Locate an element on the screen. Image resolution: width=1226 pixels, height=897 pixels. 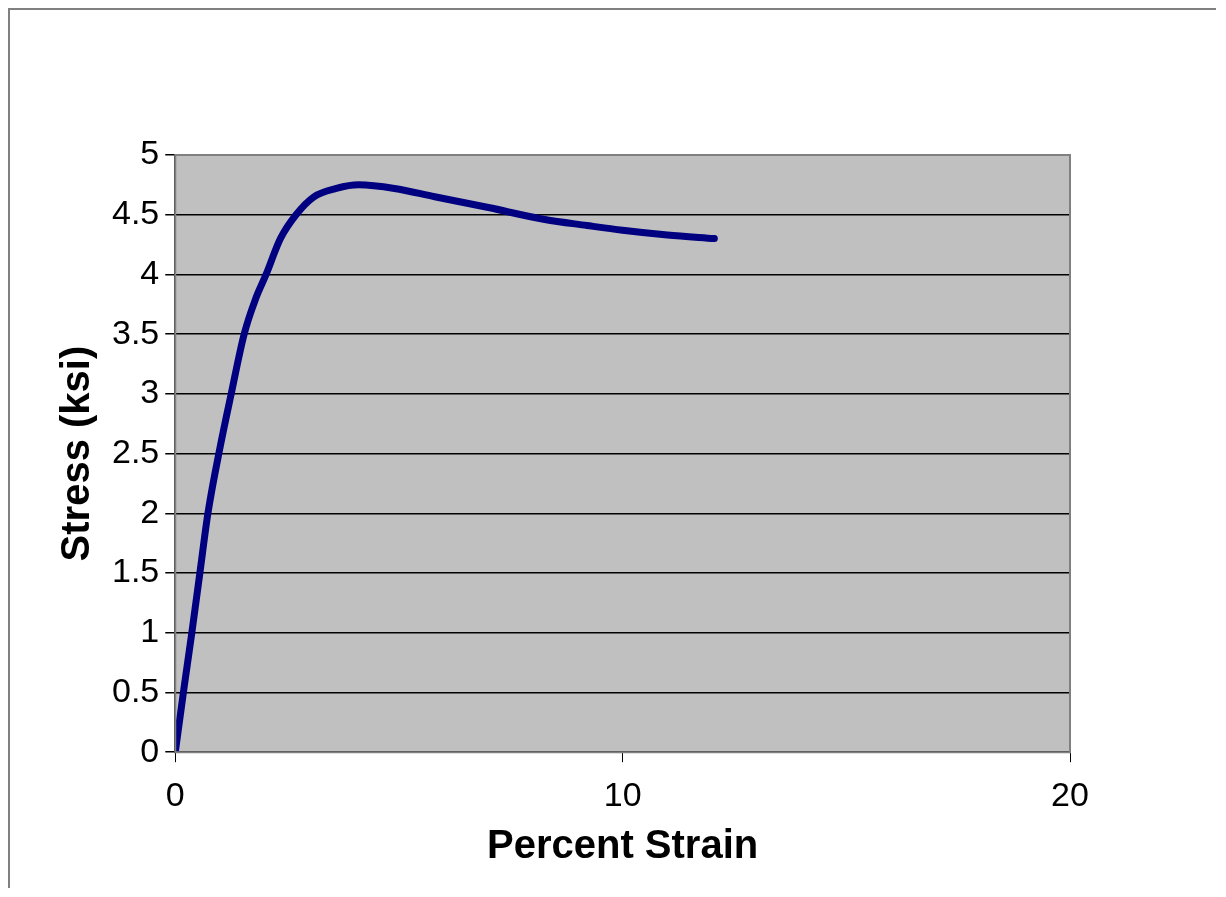
y-tick-label: 2 is located at coordinates (150, 510).